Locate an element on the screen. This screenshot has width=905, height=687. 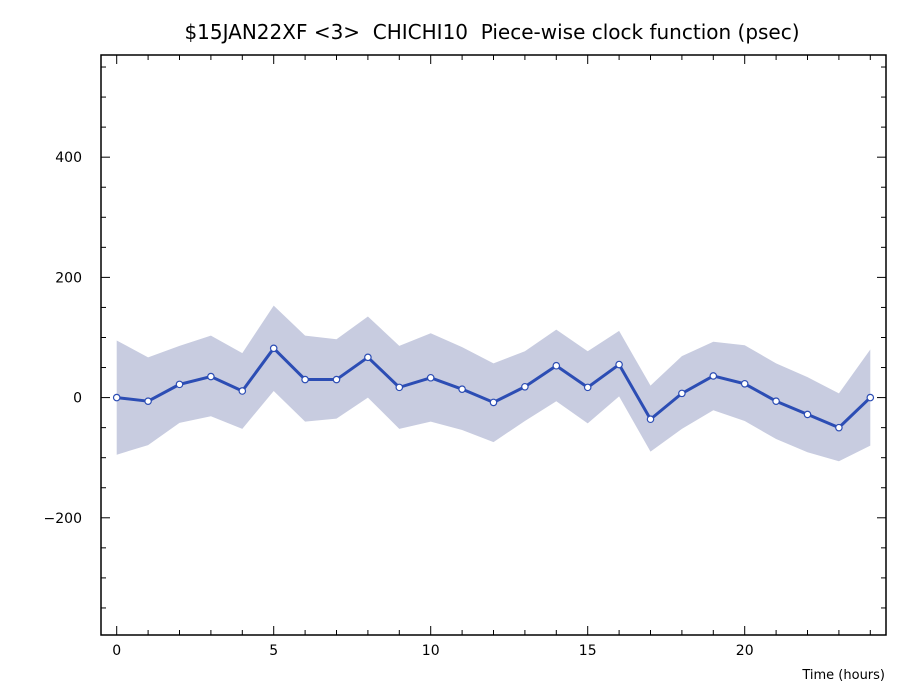
x-tick-labels: 0 5 10 15 20 is located at coordinates (432, 651).